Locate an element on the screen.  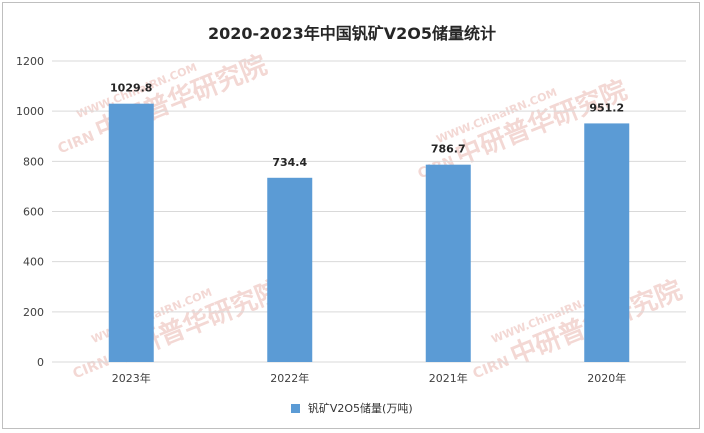
watermark-3: CIRN WWW.ChinaIRN.COM 中研普华研究院 is located at coordinates (179, 328).